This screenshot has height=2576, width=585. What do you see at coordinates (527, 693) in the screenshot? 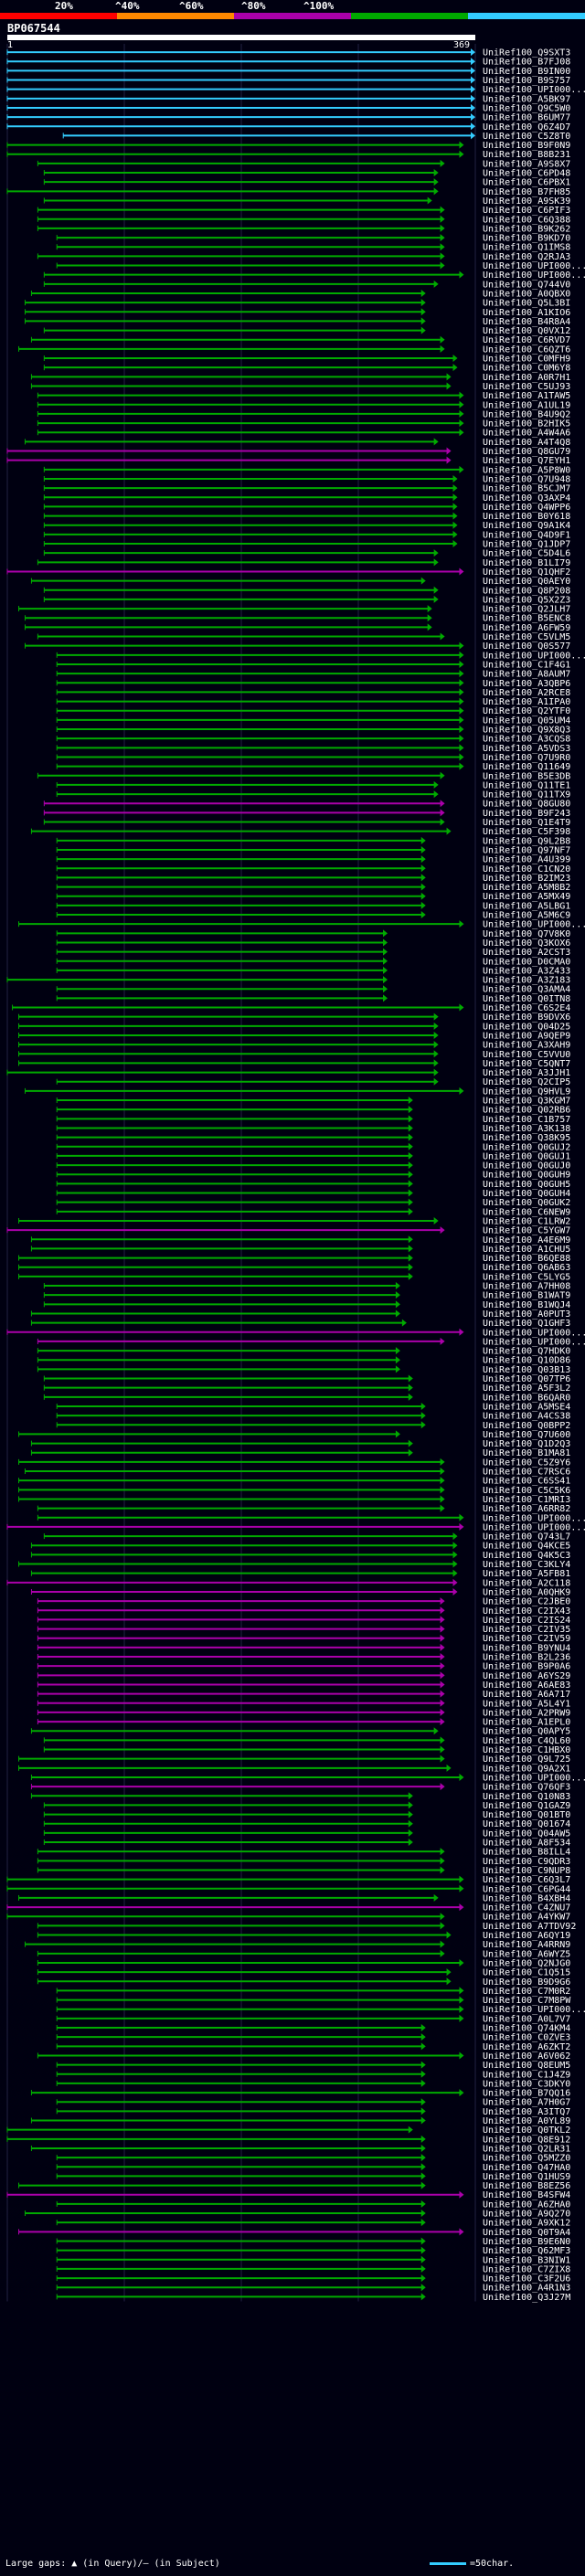
I see `hit-label: UniRef100_A2RCE8` at bounding box center [527, 693].